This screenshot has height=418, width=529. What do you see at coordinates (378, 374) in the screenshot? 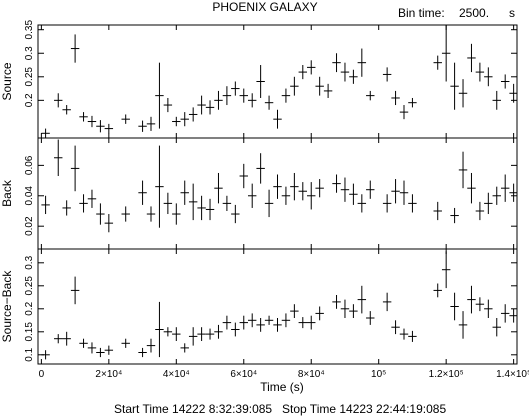
I see `x-tick-label: 10⁵` at bounding box center [378, 374].